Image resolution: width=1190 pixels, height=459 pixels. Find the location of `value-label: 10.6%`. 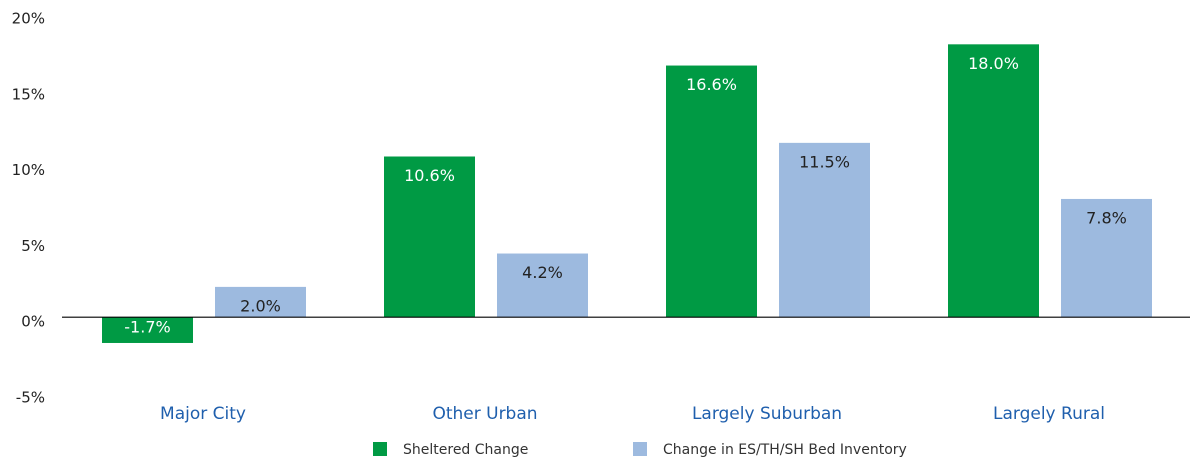

value-label: 10.6% is located at coordinates (429, 175).